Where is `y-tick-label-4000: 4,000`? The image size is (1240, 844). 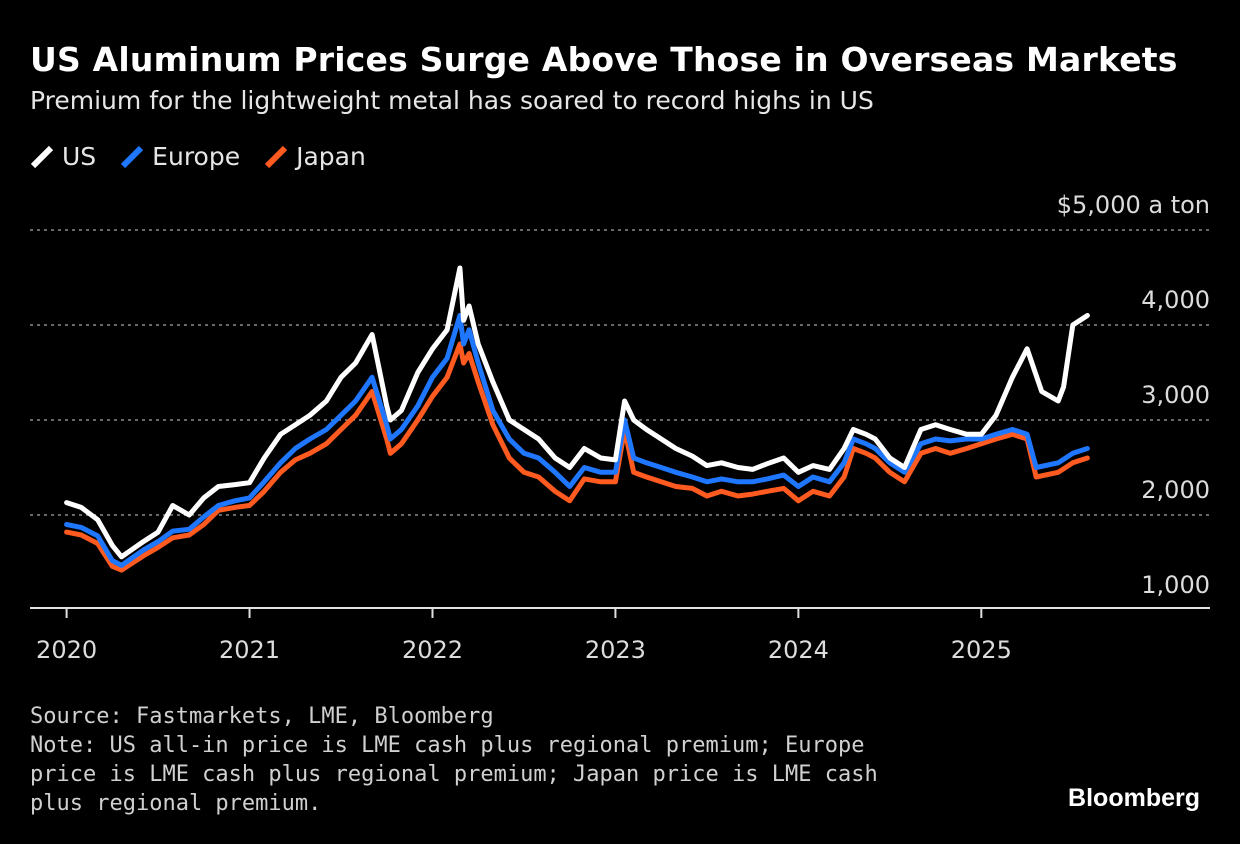 y-tick-label-4000: 4,000 is located at coordinates (1175, 300).